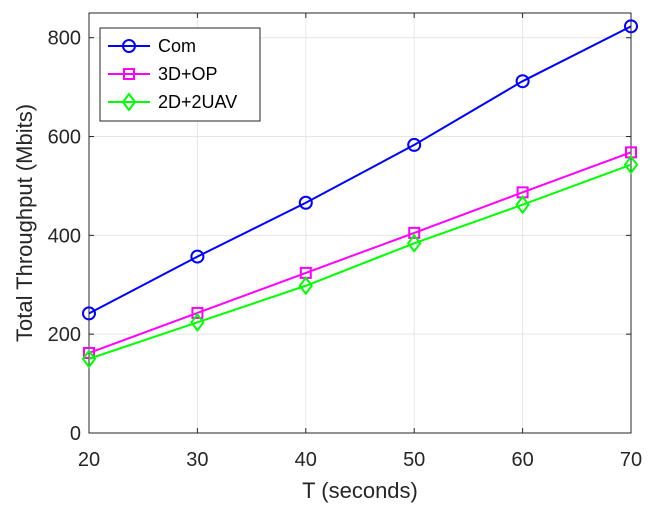  Describe the element at coordinates (64, 138) in the screenshot. I see `y-tick-label: 600` at that location.